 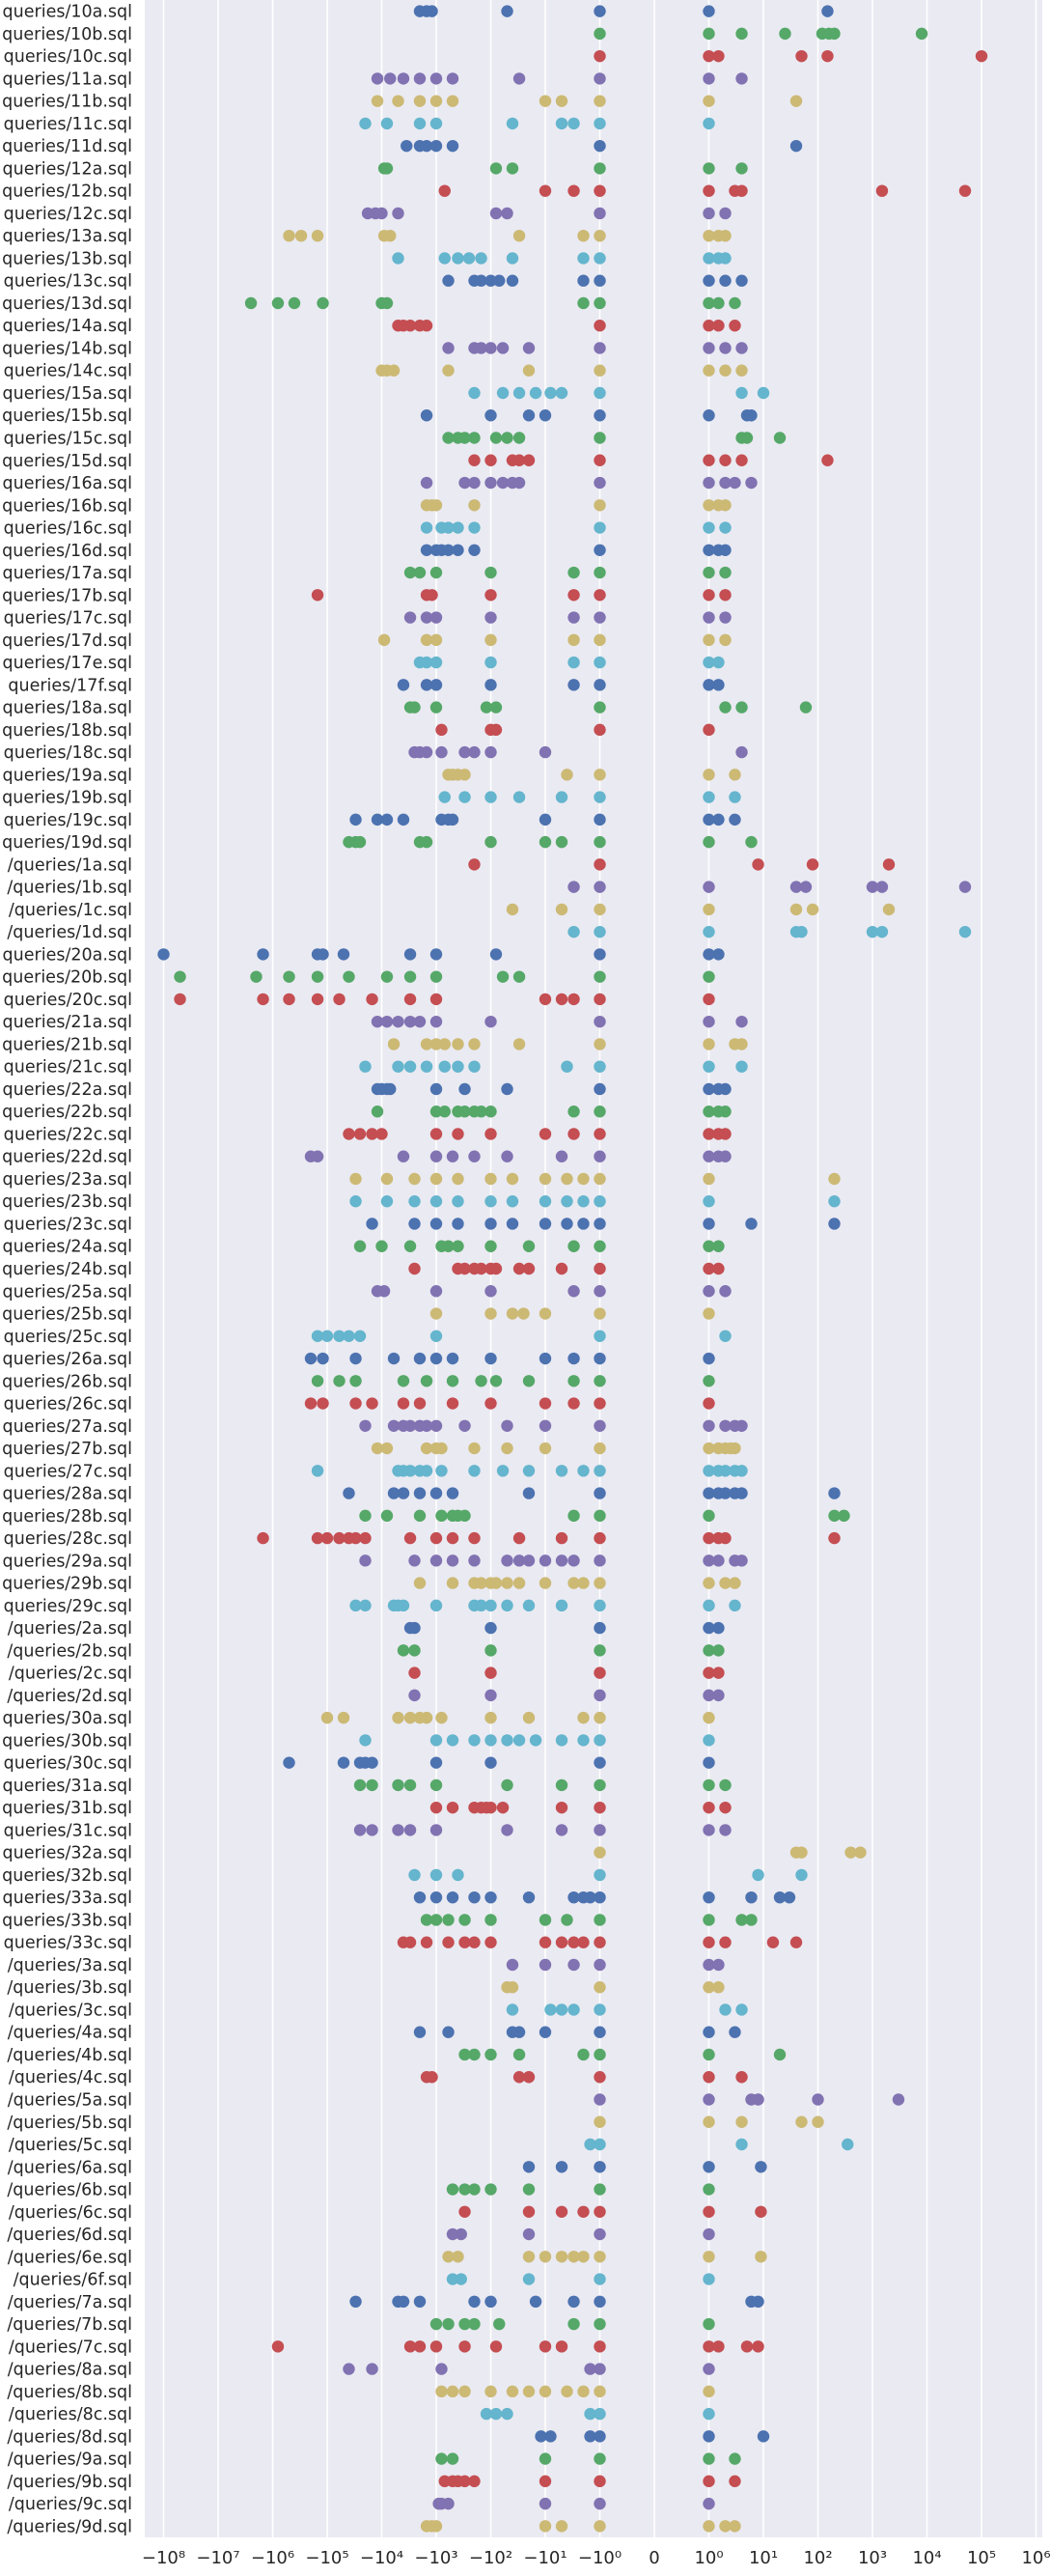 What do you see at coordinates (67, 1562) in the screenshot?
I see `y-tick-label: queries/29a.sql` at bounding box center [67, 1562].